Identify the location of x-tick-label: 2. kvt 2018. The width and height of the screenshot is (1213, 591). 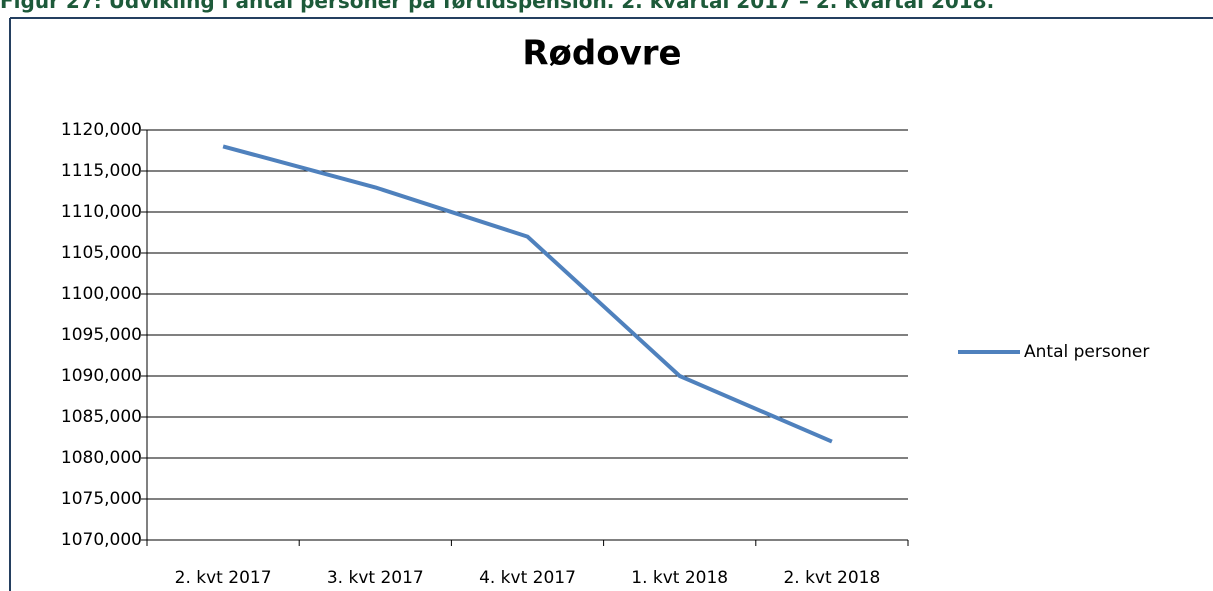
(831, 578).